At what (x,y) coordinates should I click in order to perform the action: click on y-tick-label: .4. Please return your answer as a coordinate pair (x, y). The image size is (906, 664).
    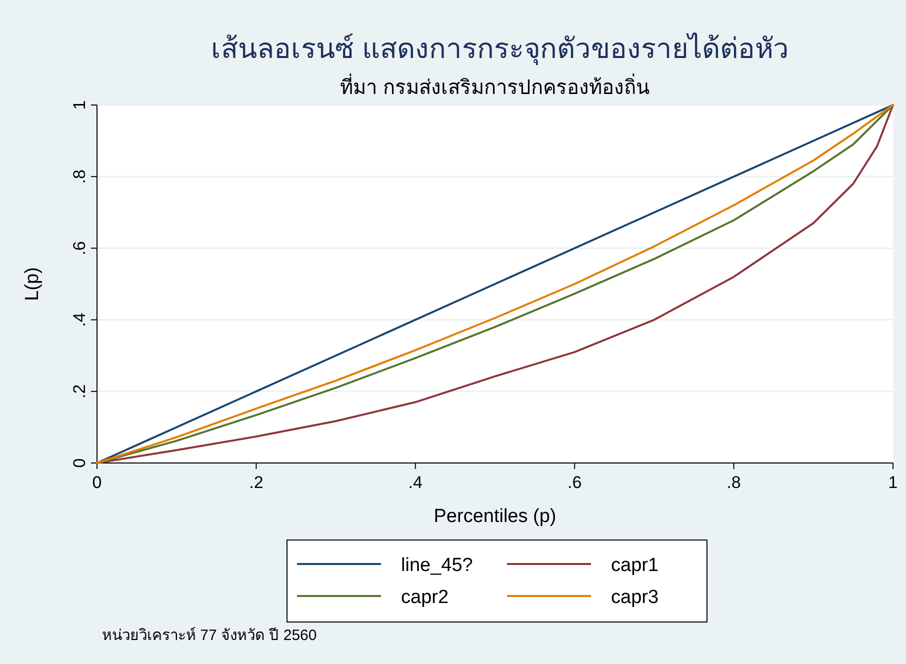
    Looking at the image, I should click on (79, 319).